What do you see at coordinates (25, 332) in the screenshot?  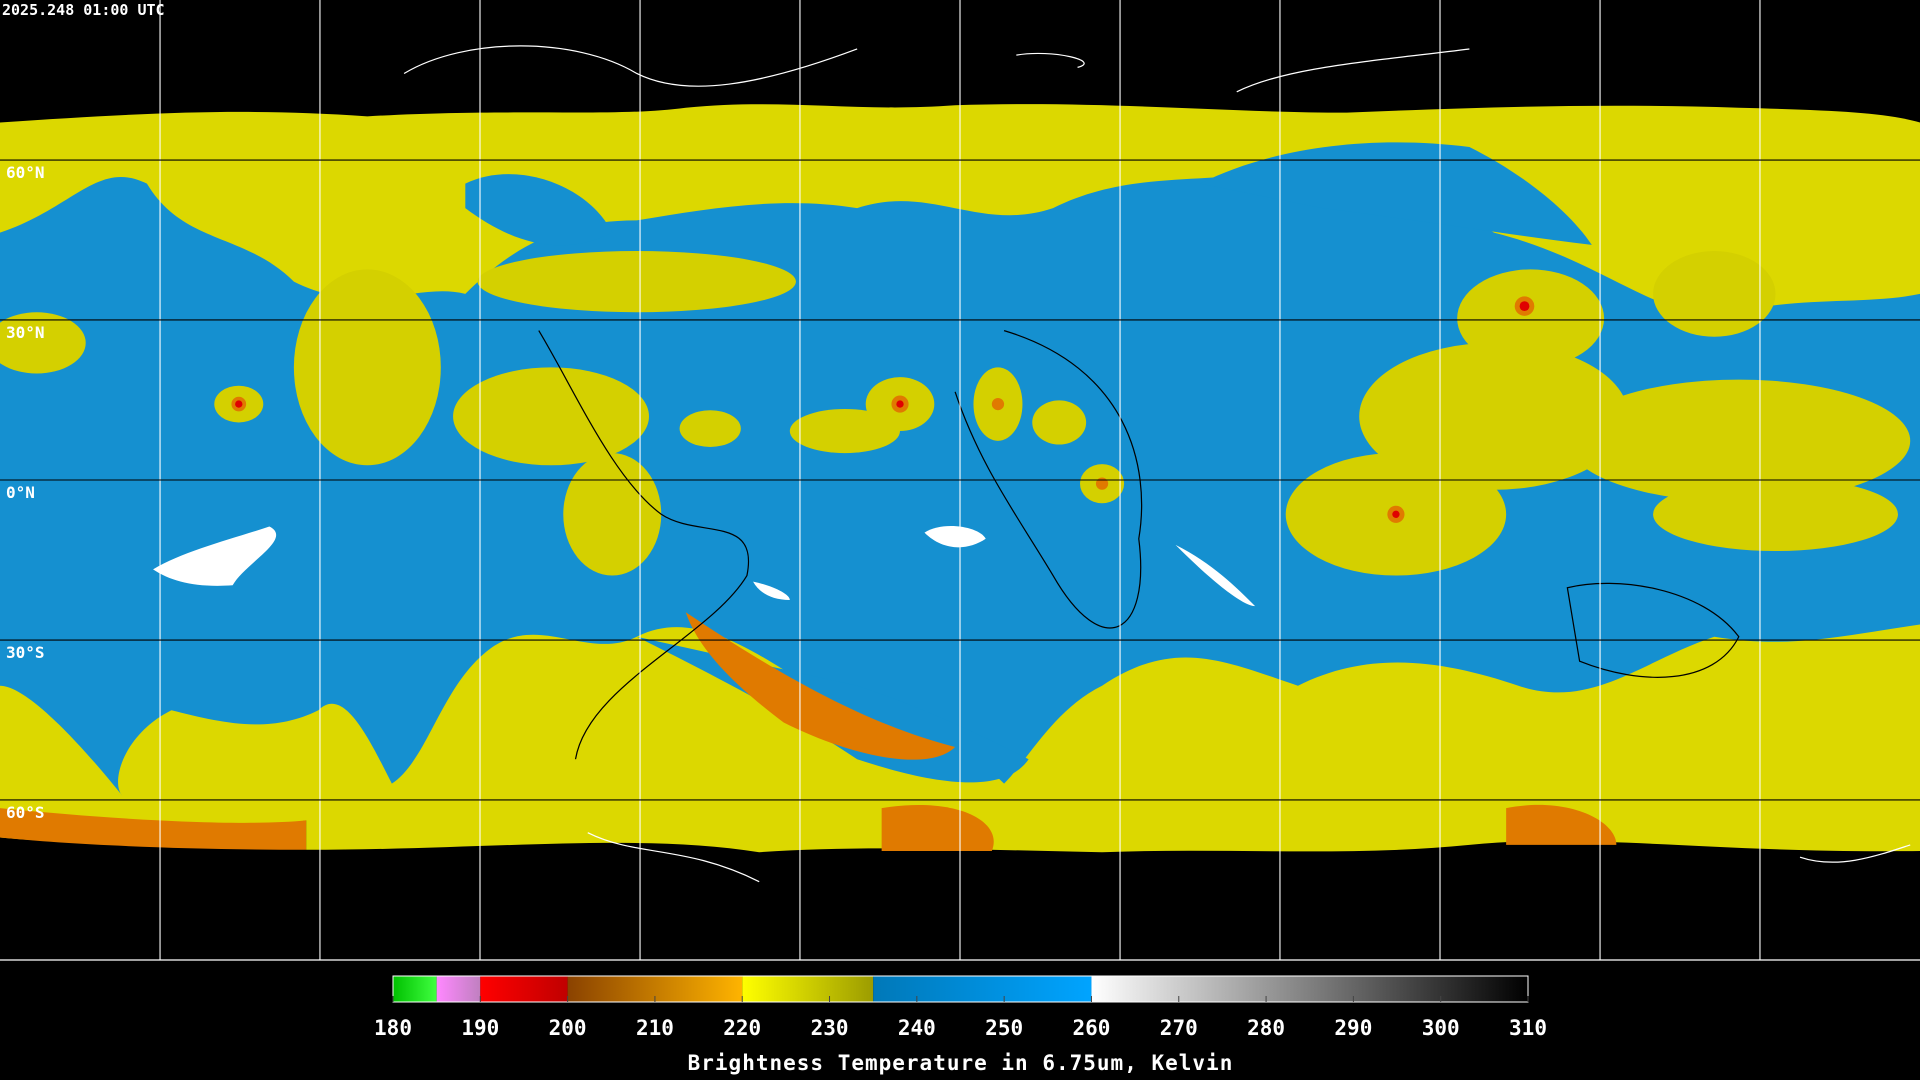 I see `lat-label: 30°N` at bounding box center [25, 332].